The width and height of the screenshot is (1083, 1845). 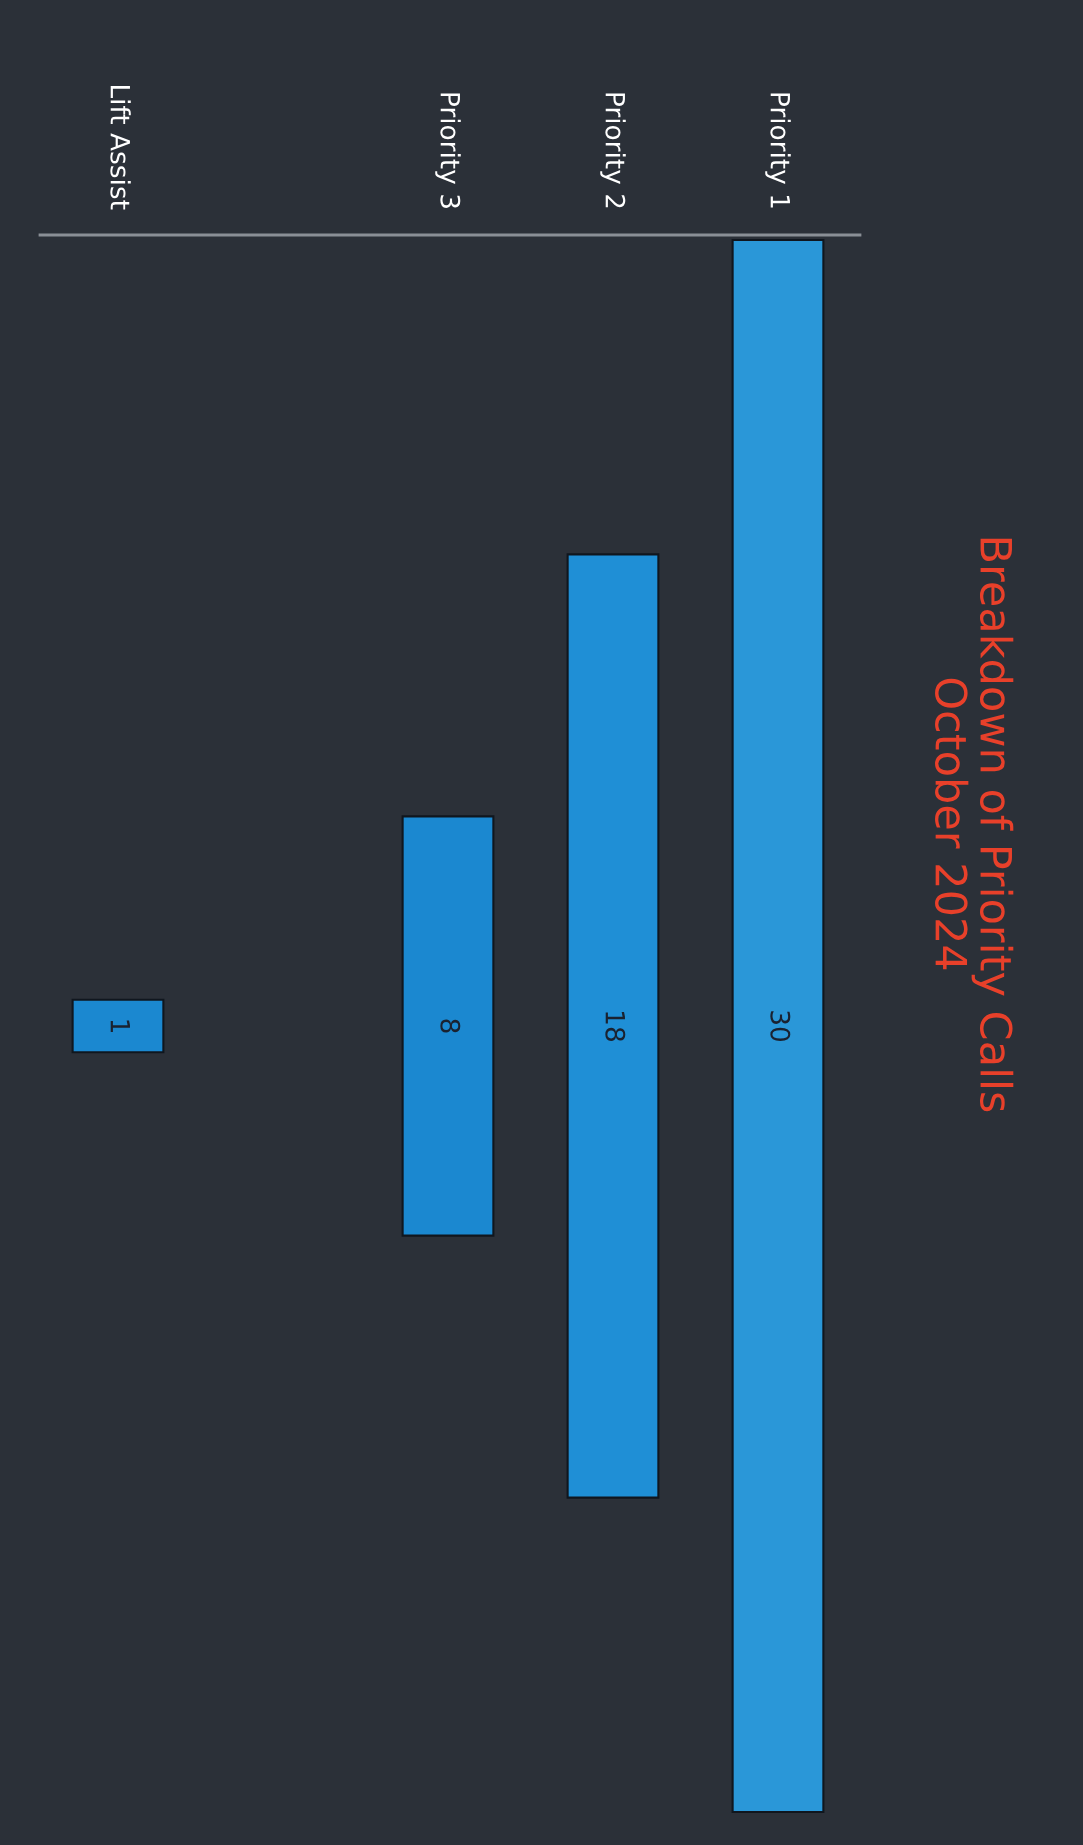 What do you see at coordinates (120, 1026) in the screenshot?
I see `data-label: 1` at bounding box center [120, 1026].